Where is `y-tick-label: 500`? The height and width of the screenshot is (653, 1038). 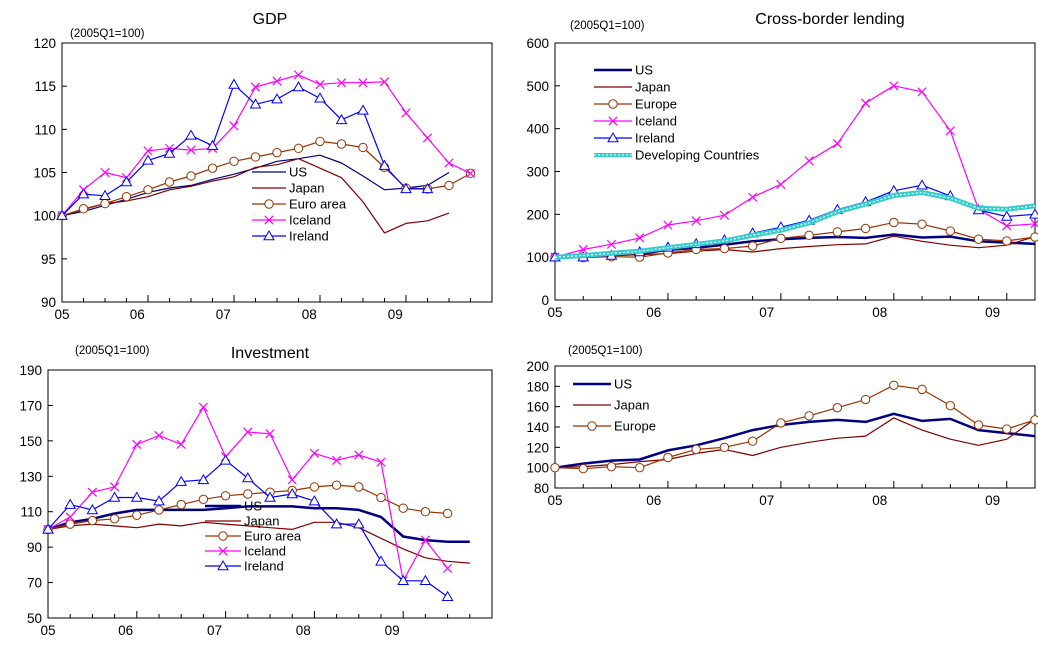 y-tick-label: 500 is located at coordinates (537, 86).